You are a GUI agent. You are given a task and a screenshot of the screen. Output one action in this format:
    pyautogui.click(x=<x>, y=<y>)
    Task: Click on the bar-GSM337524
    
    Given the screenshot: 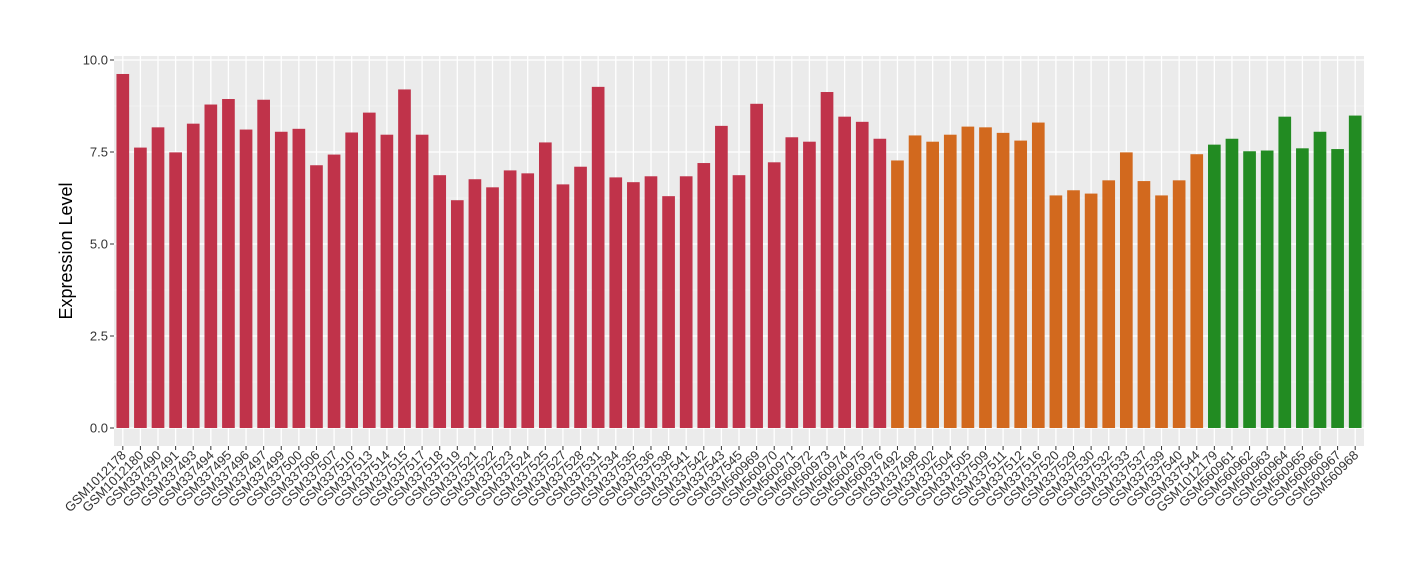 What is the action you would take?
    pyautogui.click(x=528, y=300)
    